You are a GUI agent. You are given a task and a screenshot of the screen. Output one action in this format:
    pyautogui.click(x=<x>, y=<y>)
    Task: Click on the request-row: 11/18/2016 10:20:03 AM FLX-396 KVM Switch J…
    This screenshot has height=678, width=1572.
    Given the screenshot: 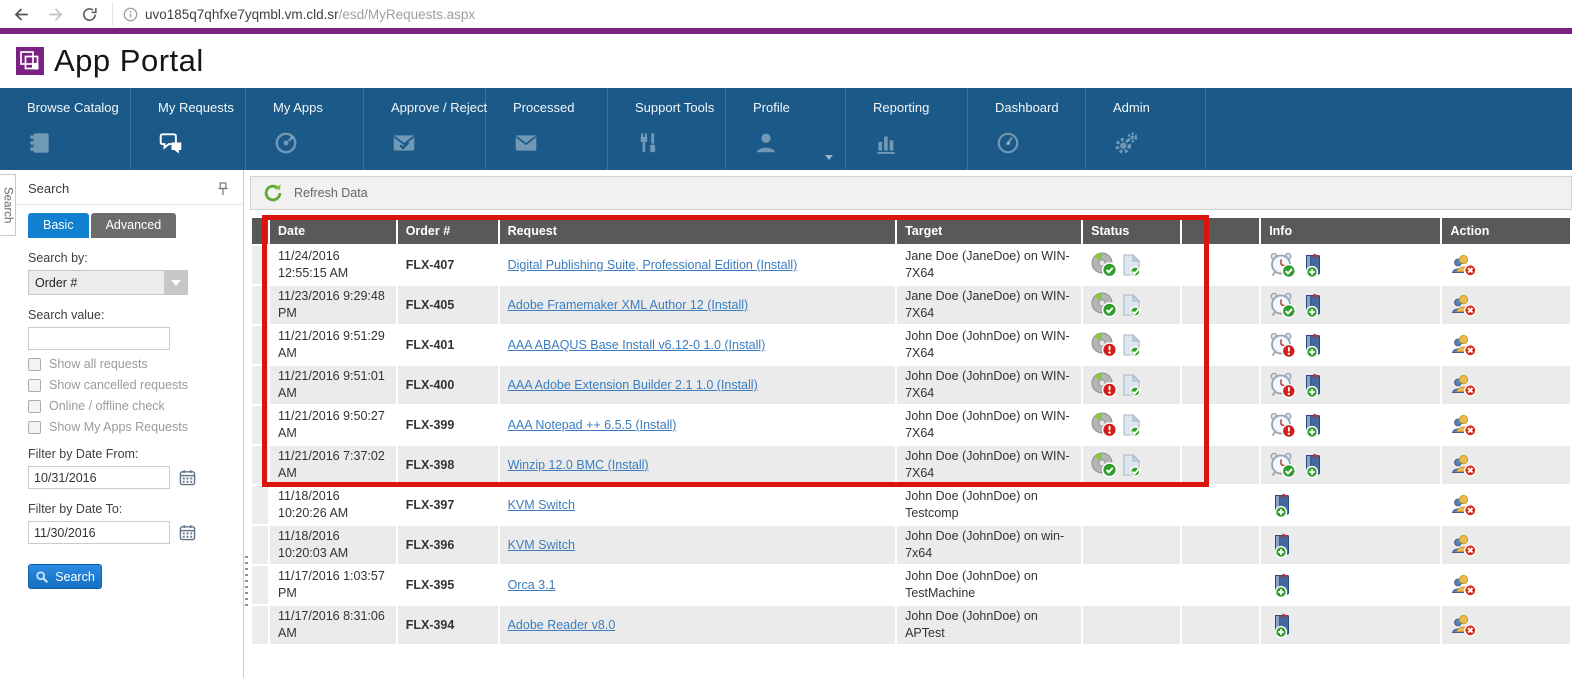 What is the action you would take?
    pyautogui.click(x=911, y=545)
    